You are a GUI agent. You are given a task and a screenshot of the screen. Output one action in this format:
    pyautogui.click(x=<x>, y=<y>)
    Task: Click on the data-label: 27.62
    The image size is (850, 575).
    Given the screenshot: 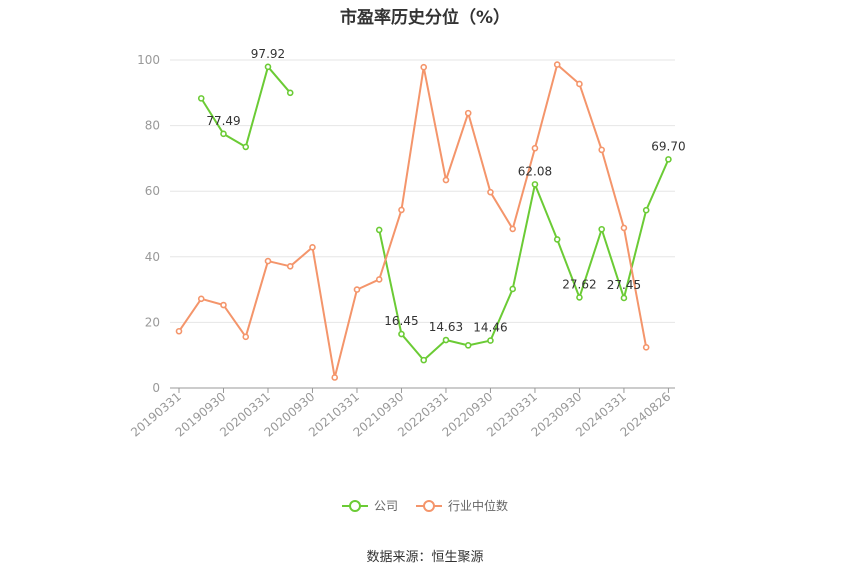 What is the action you would take?
    pyautogui.click(x=579, y=284)
    